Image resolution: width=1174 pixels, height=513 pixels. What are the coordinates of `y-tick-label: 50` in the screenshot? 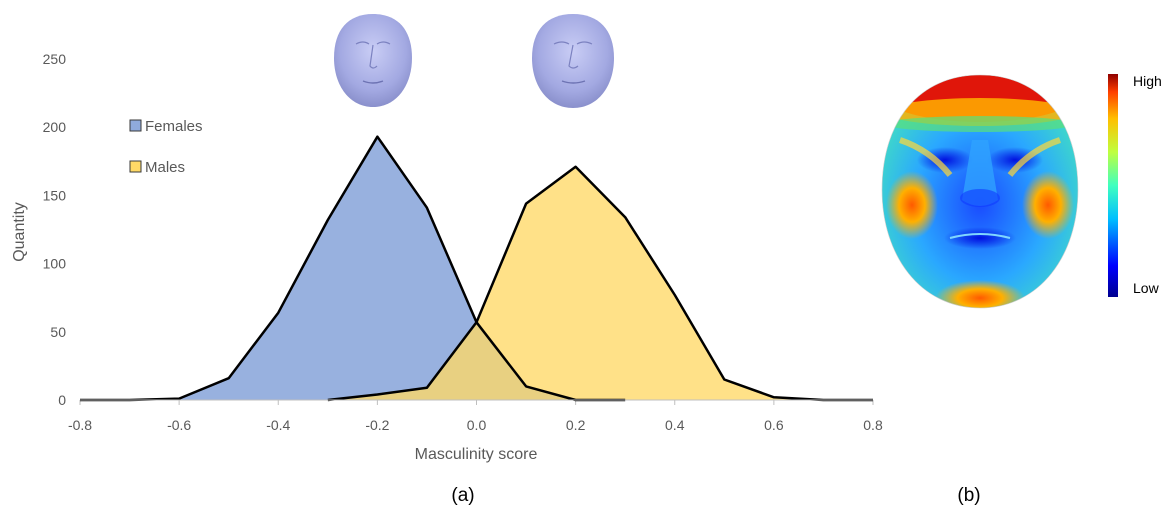 It's located at (58, 332).